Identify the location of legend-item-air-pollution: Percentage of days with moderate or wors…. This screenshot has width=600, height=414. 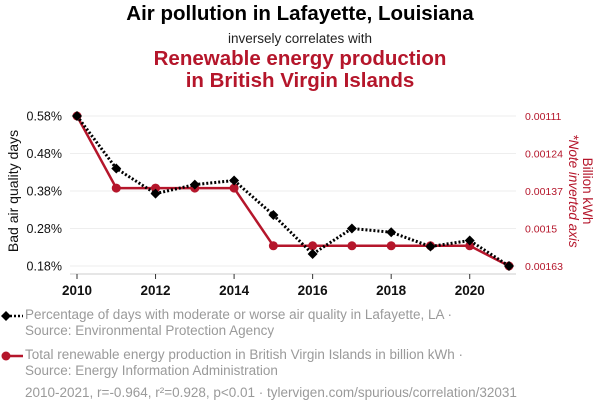
(226, 323).